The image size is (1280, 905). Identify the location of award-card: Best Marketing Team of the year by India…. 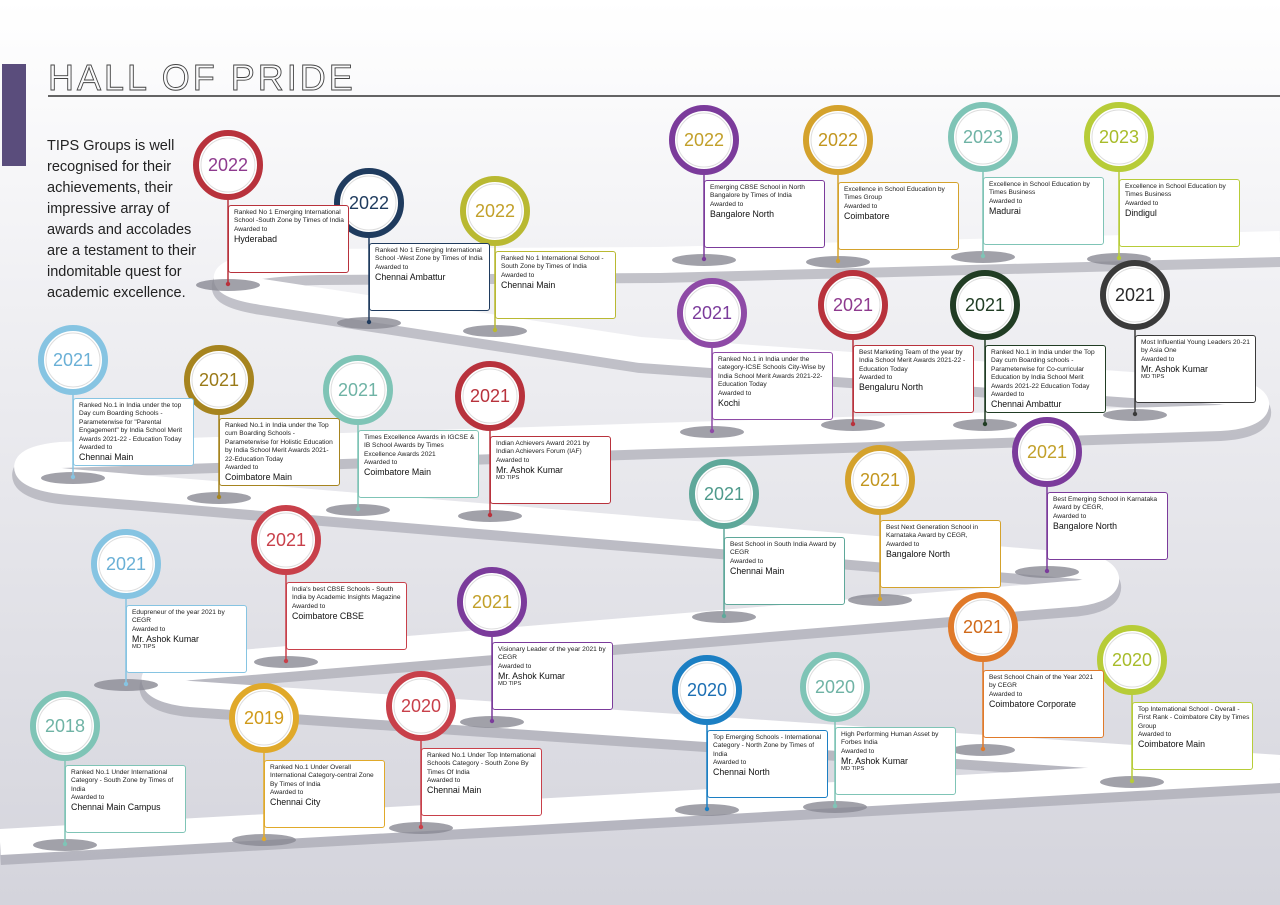
(913, 379).